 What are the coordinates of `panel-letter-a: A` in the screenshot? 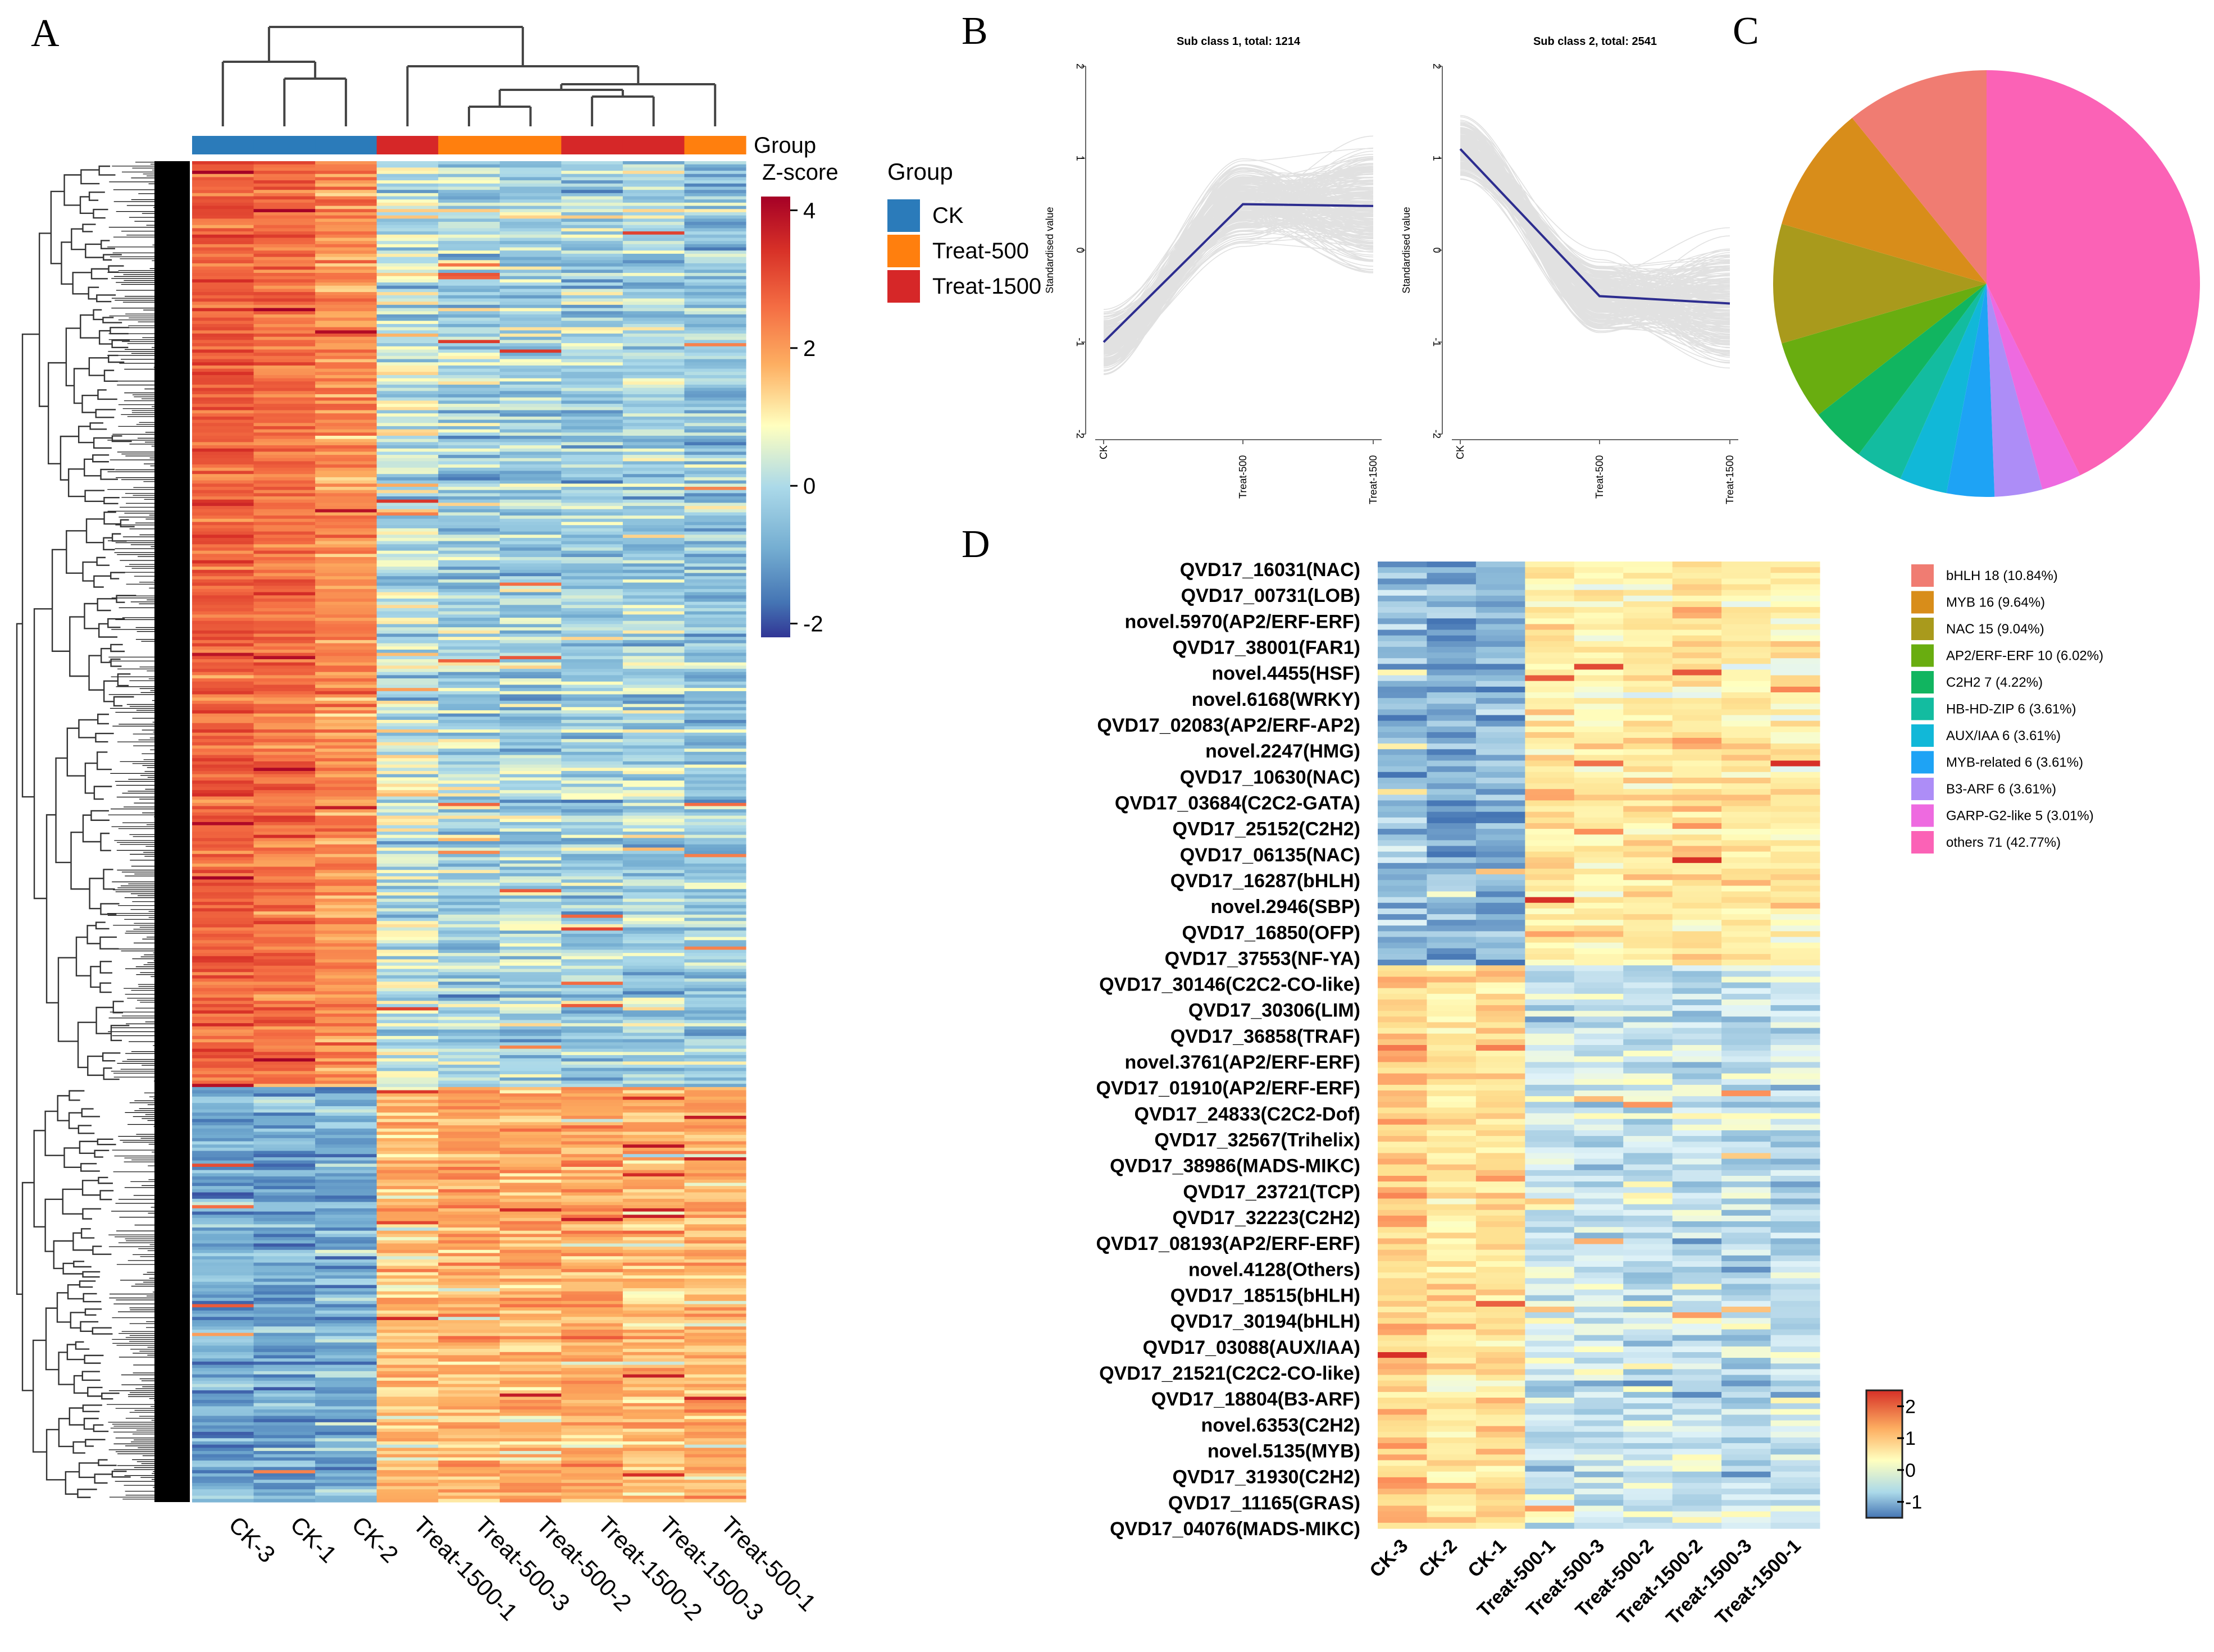 It's located at (46, 33).